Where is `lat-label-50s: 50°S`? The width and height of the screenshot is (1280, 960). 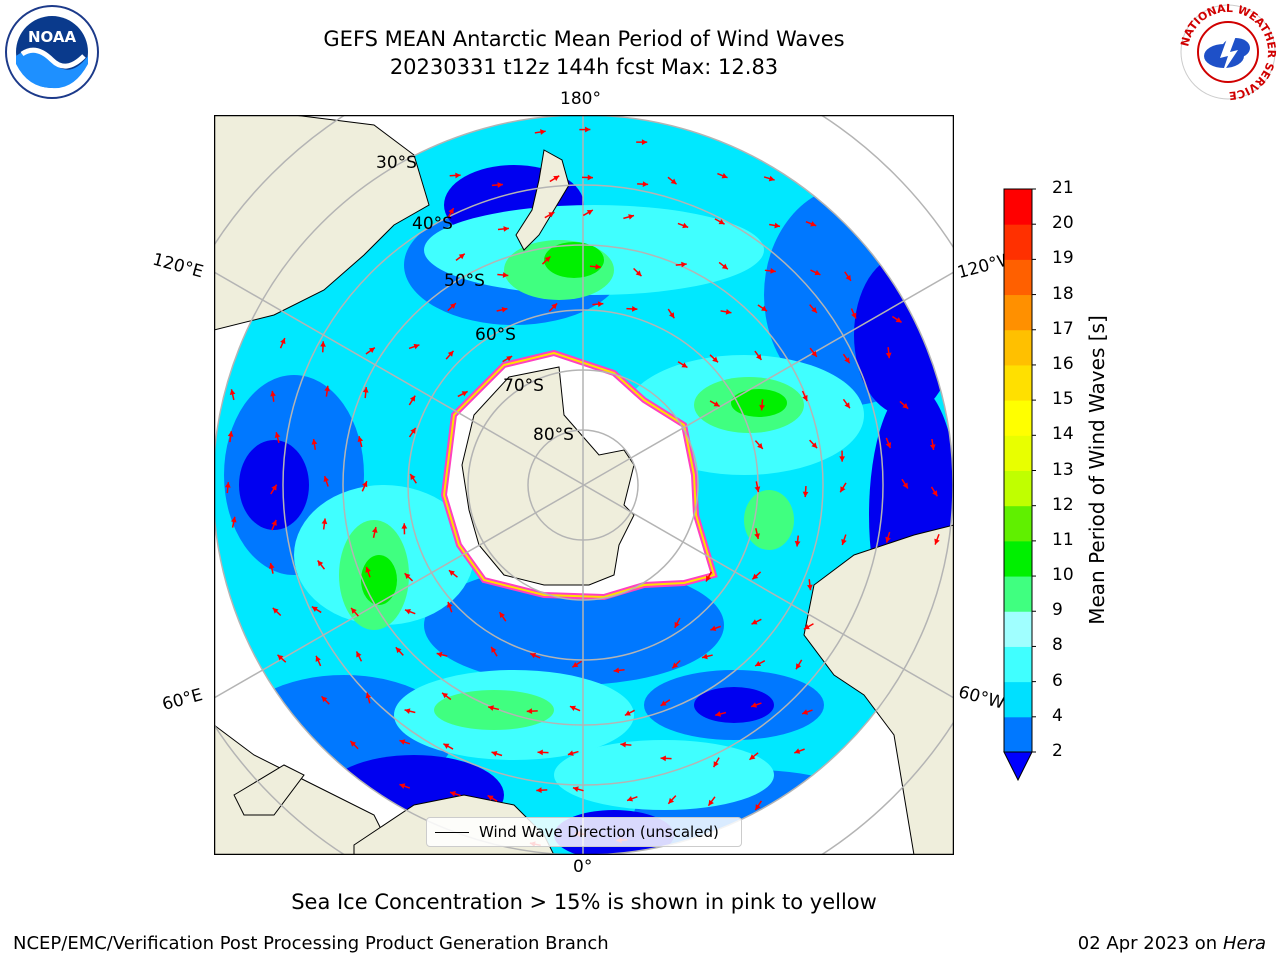
lat-label-50s: 50°S is located at coordinates (464, 281).